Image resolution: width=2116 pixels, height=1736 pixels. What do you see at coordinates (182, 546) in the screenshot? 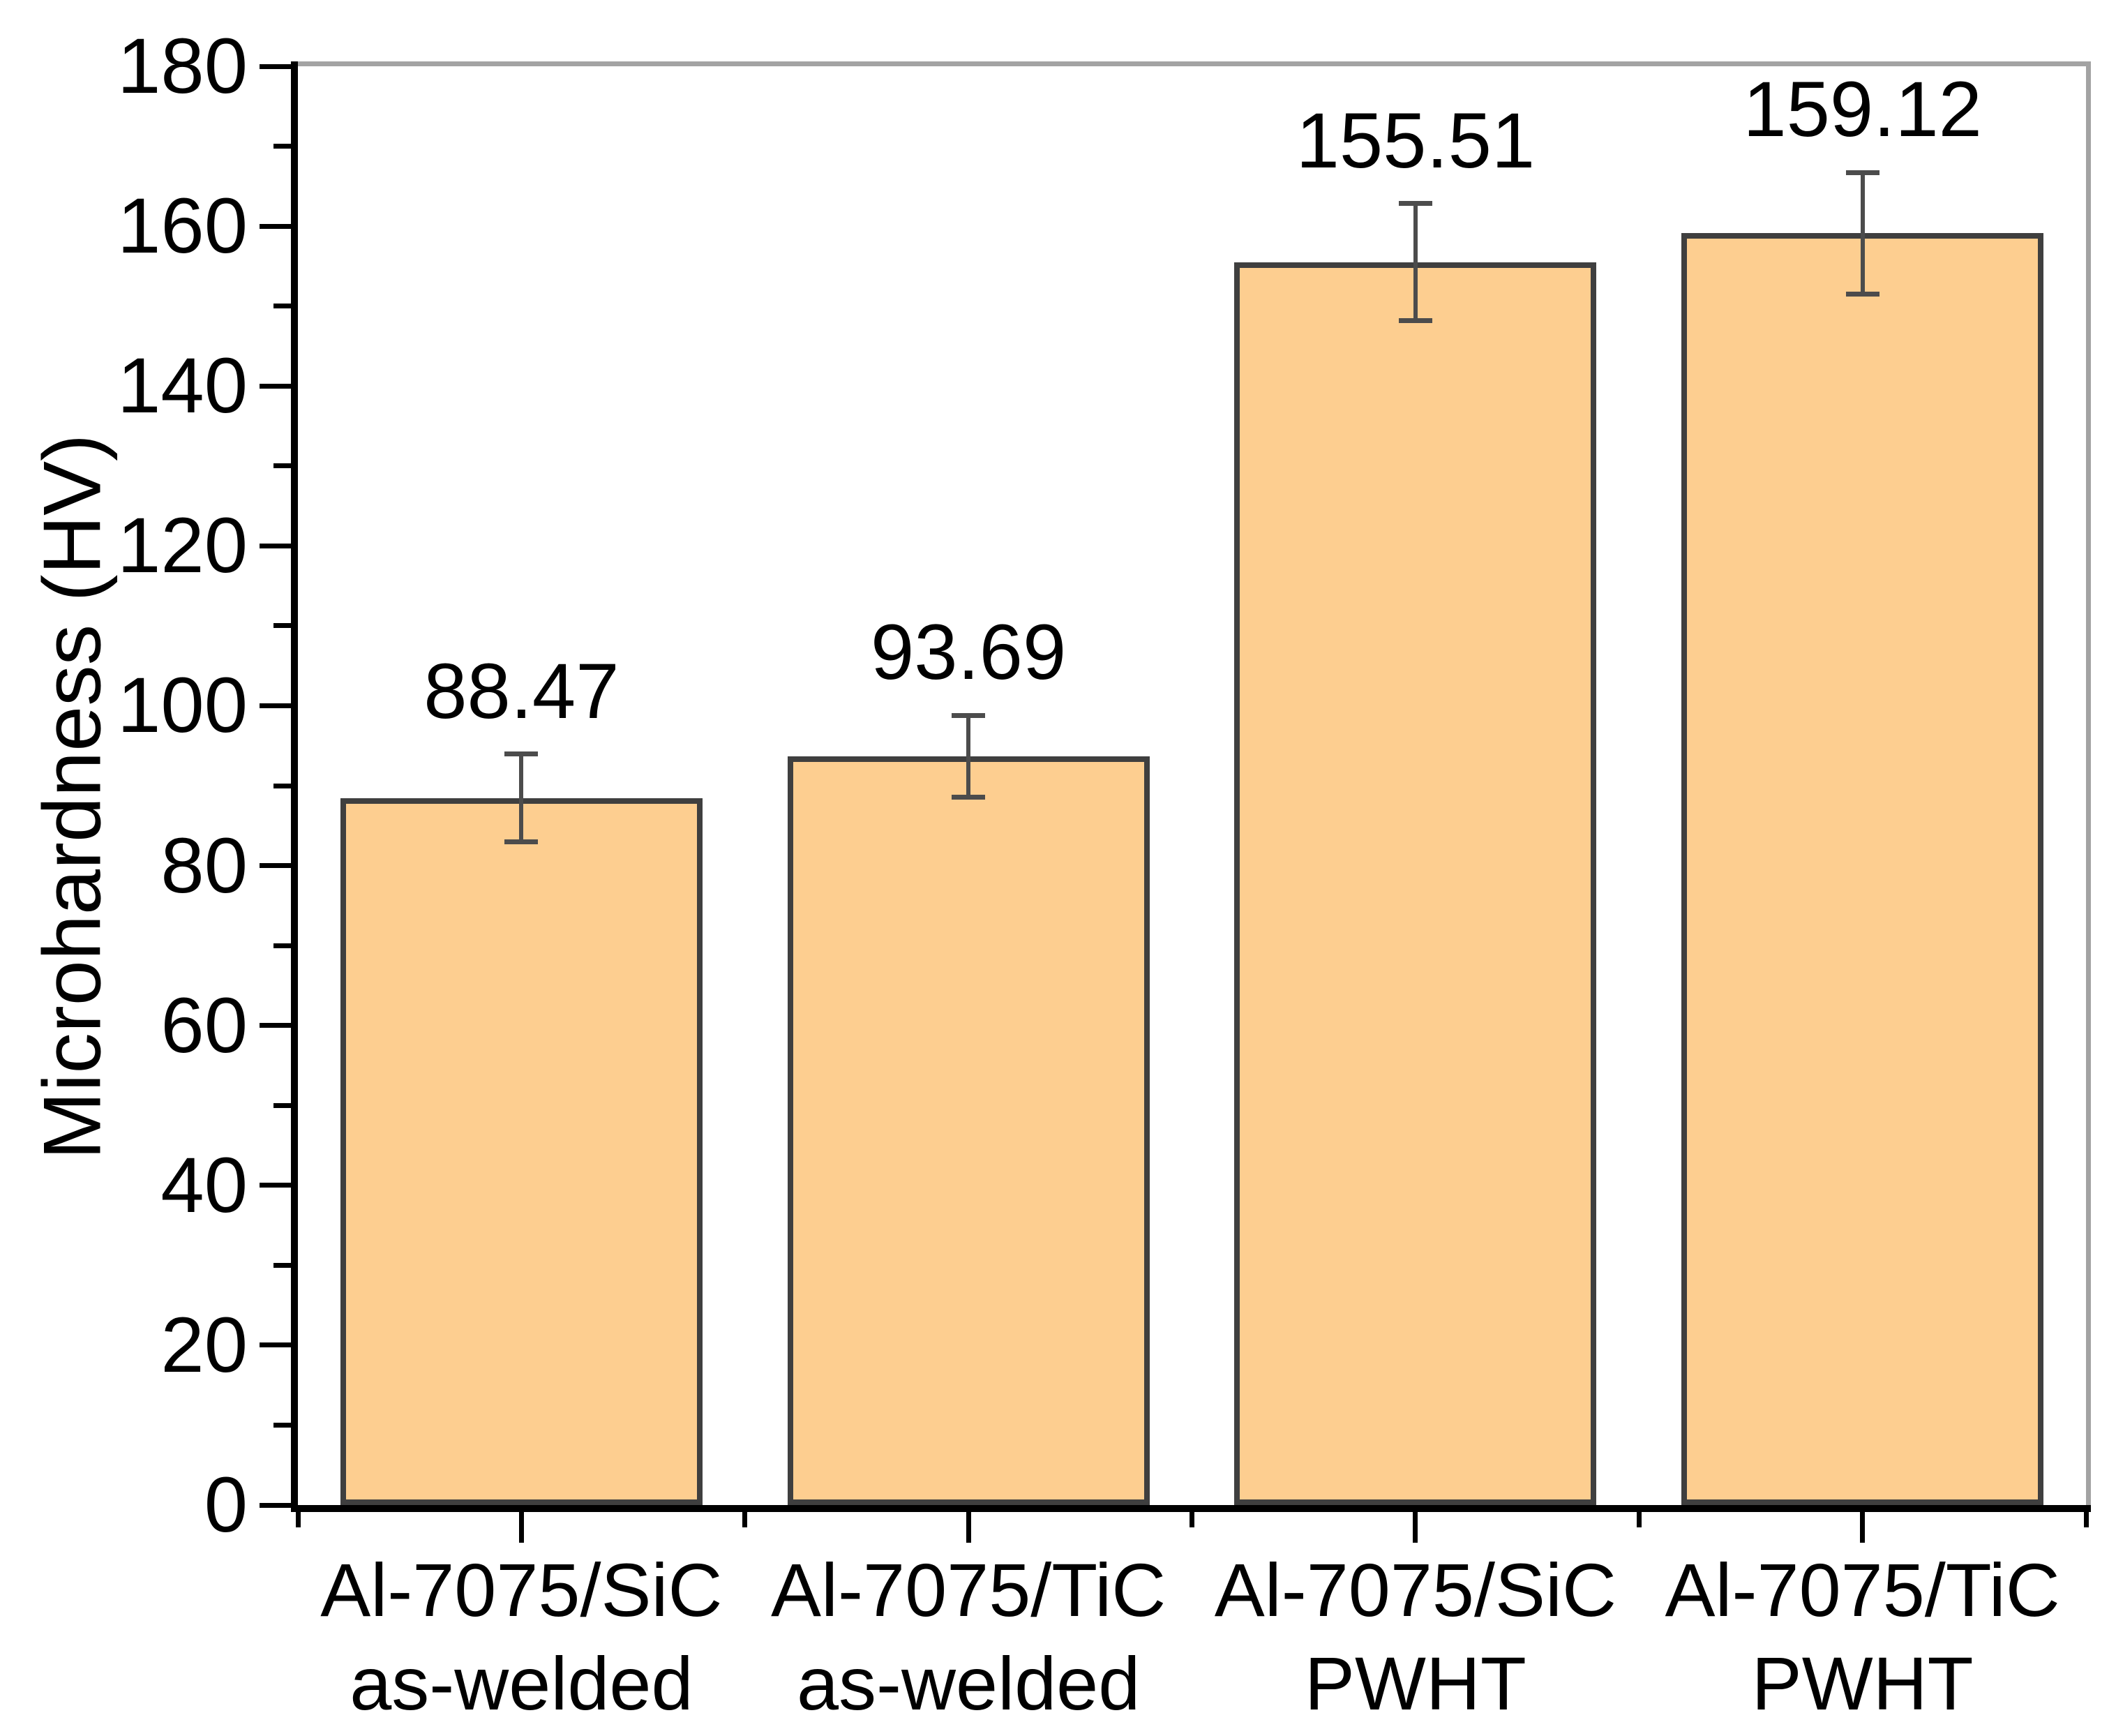
I see `y-tick-label: 120` at bounding box center [182, 546].